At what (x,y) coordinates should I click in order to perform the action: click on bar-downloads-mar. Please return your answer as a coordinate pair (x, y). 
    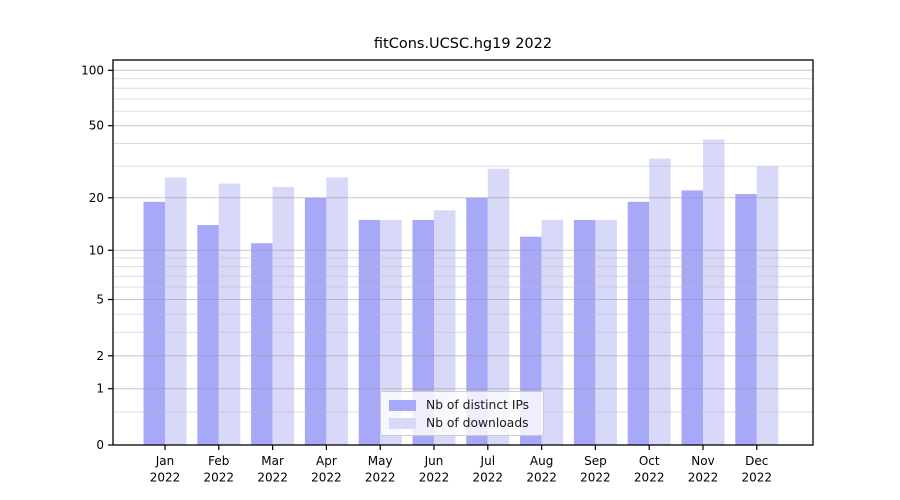
    Looking at the image, I should click on (283, 315).